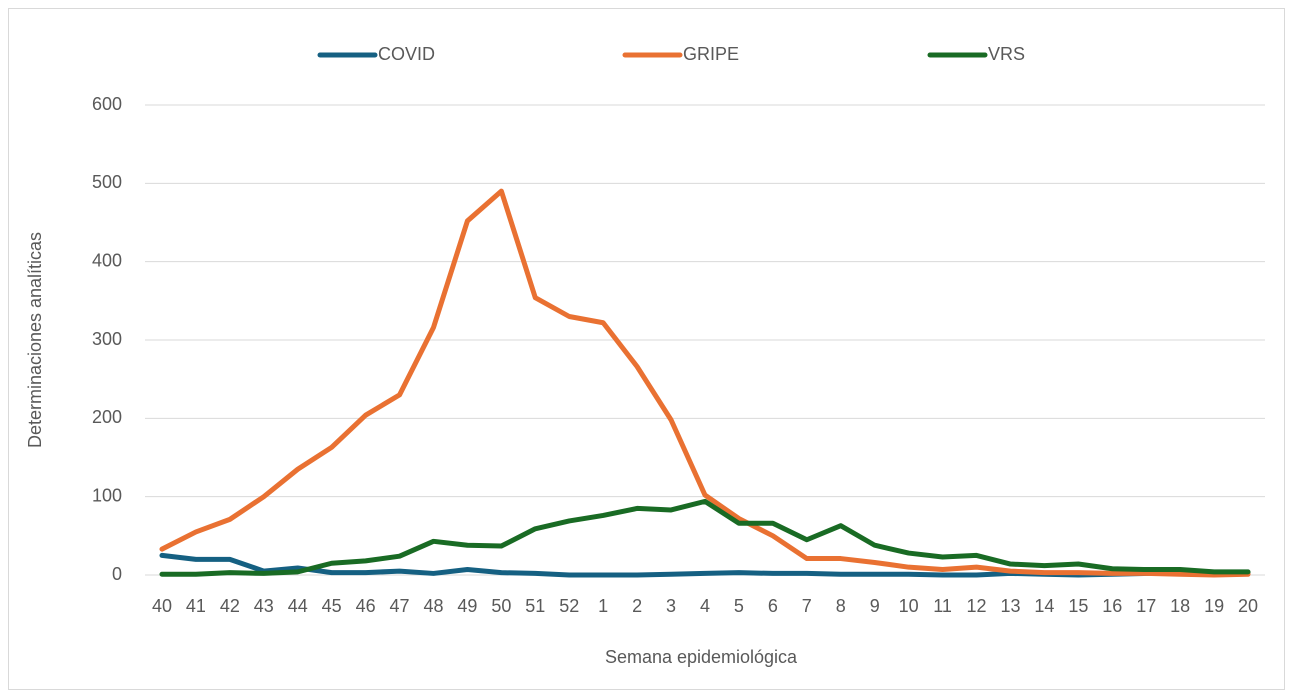 This screenshot has height=695, width=1293. I want to click on x-tick-label: 10, so click(909, 606).